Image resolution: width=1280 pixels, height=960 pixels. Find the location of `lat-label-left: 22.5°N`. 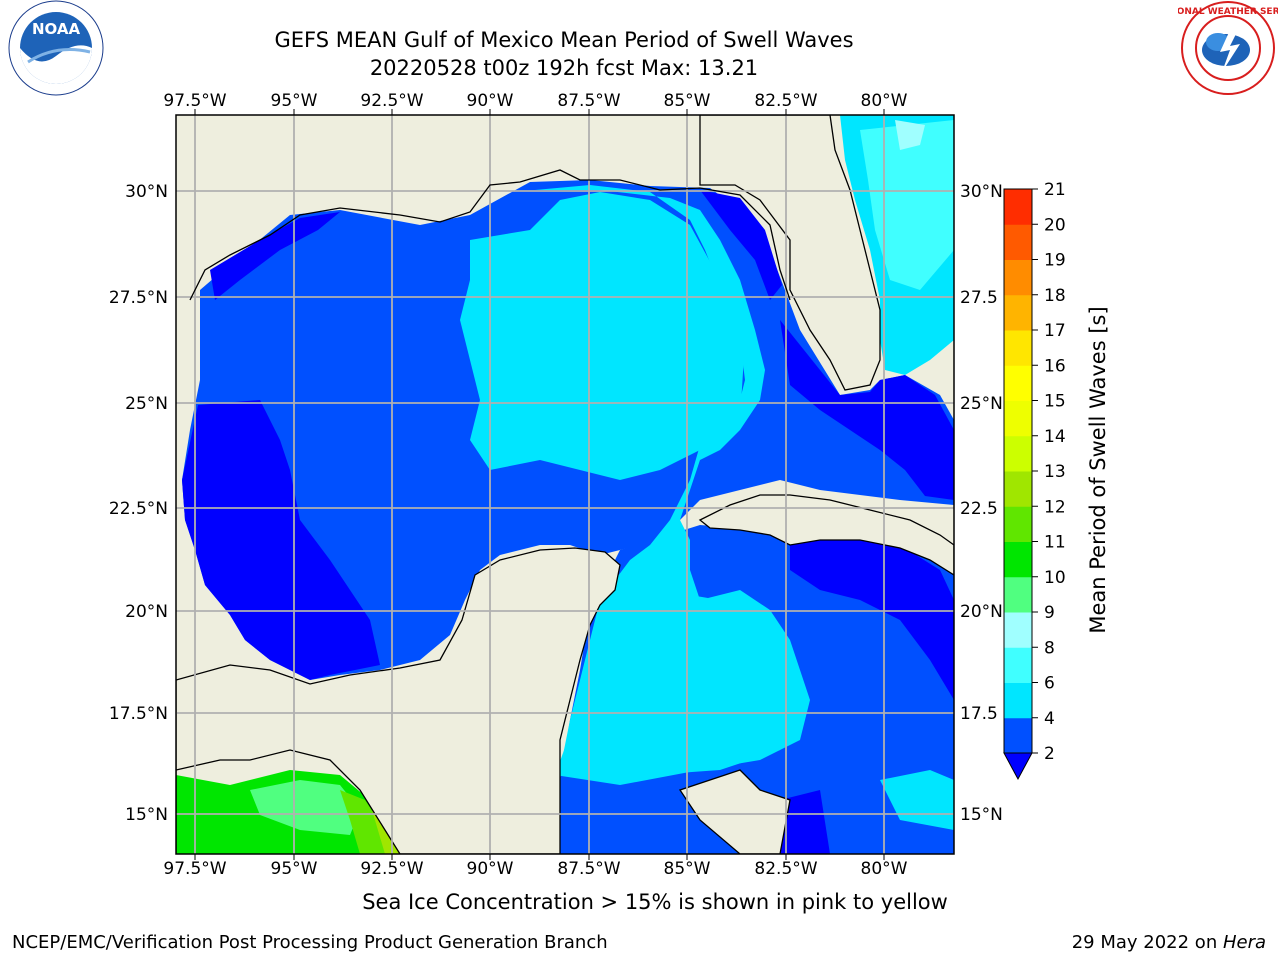

lat-label-left: 22.5°N is located at coordinates (138, 509).